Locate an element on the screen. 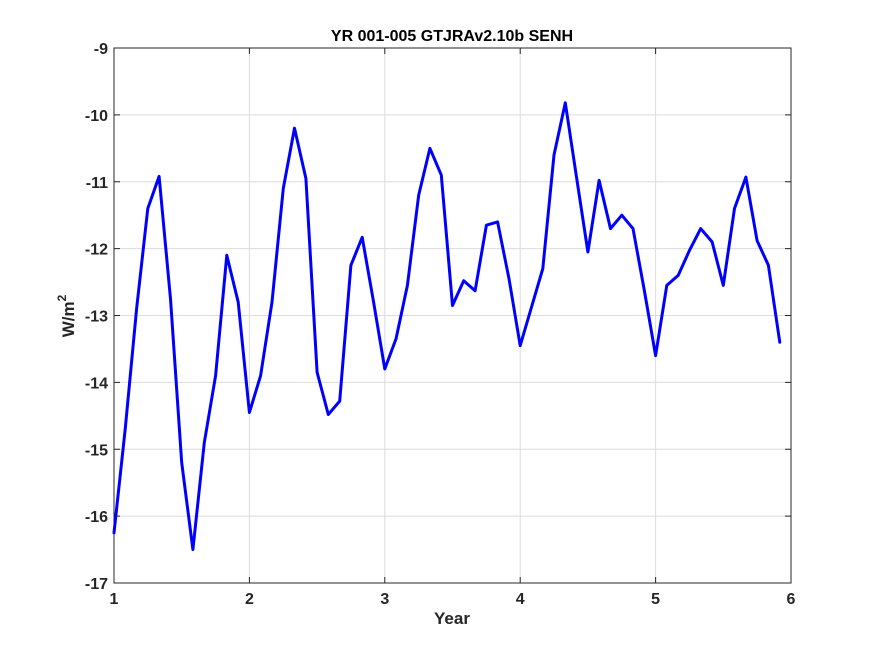  x-tick-label: 5 is located at coordinates (655, 599).